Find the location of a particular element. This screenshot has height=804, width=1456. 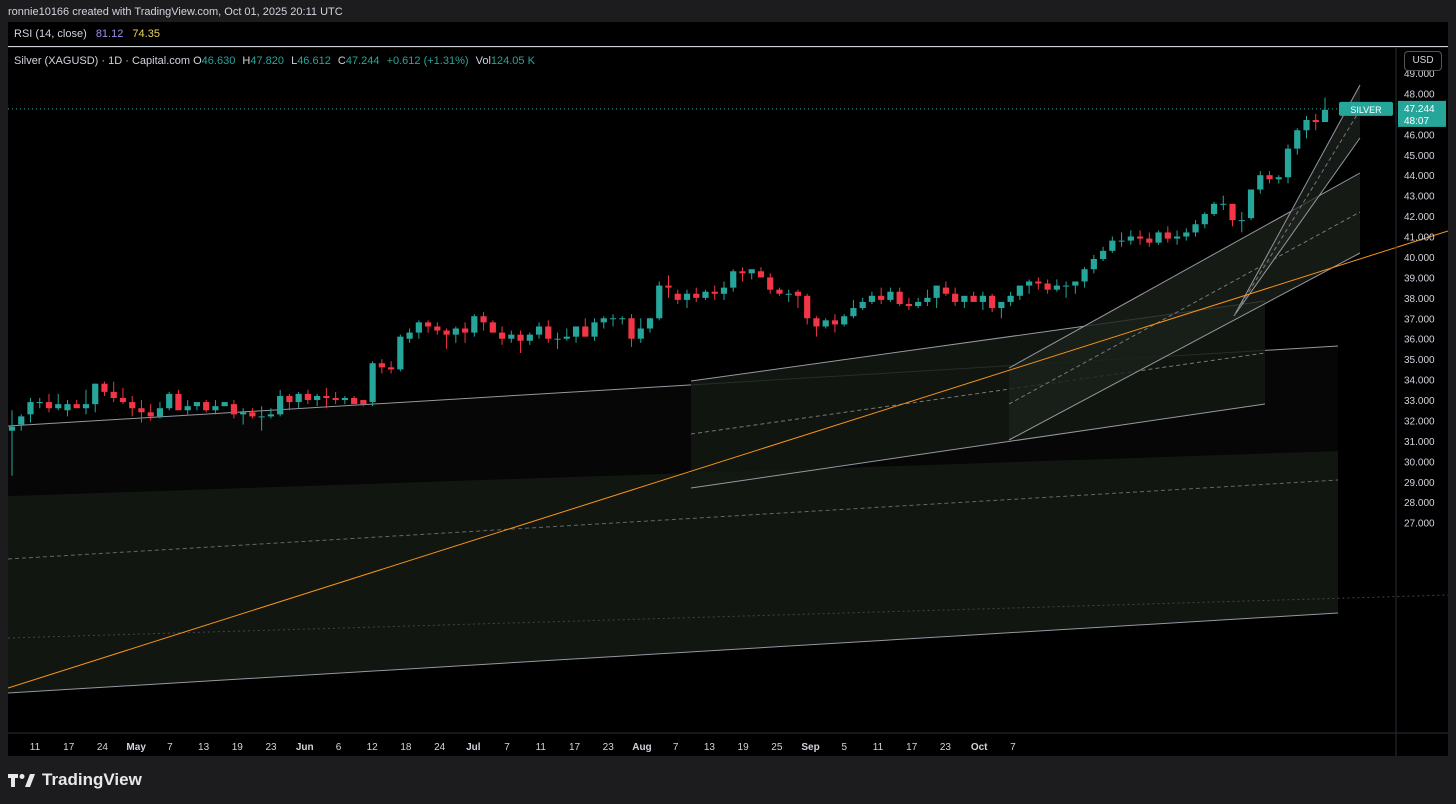

price-tick-label: 30.000 is located at coordinates (1419, 462).